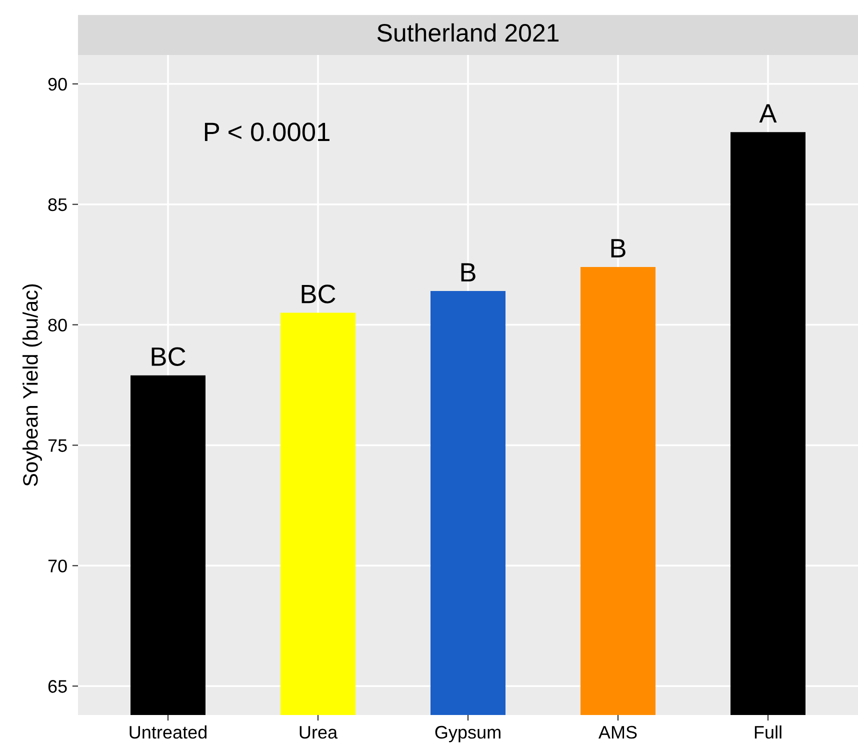  I want to click on x-tick-label: Gypsum, so click(467, 734).